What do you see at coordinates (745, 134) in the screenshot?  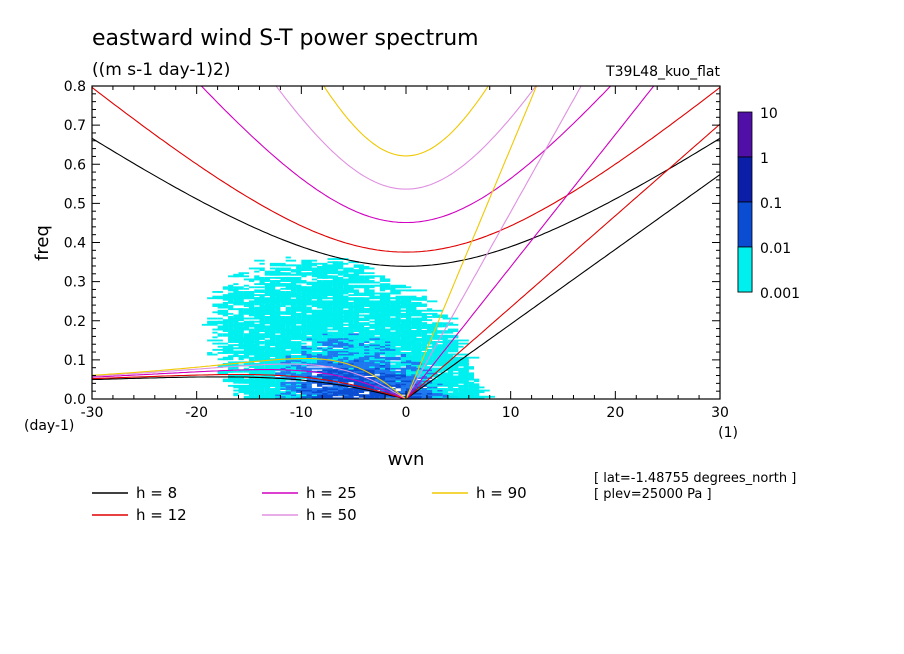 I see `colorbar-swatch` at bounding box center [745, 134].